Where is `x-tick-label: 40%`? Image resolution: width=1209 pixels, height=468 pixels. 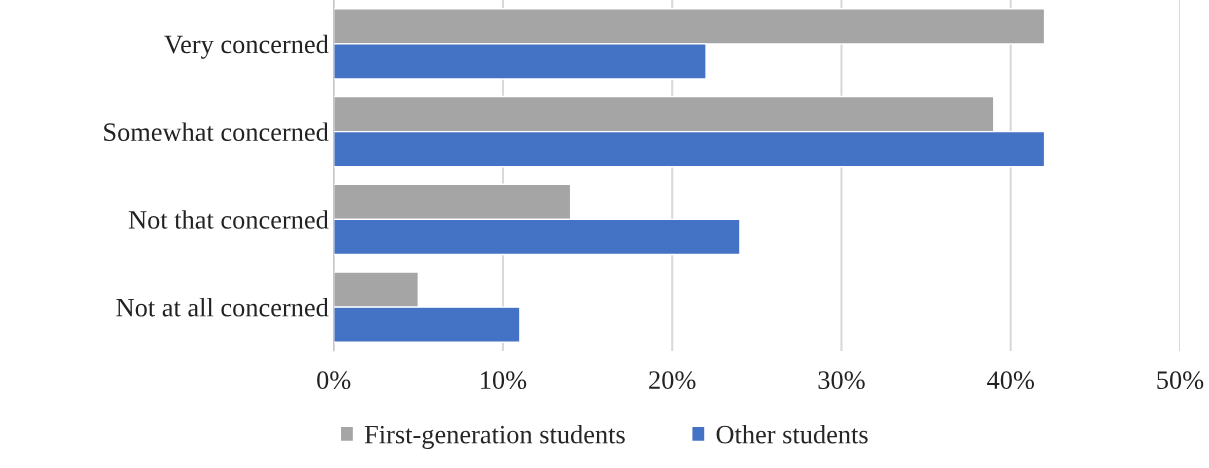
x-tick-label: 40% is located at coordinates (1011, 380).